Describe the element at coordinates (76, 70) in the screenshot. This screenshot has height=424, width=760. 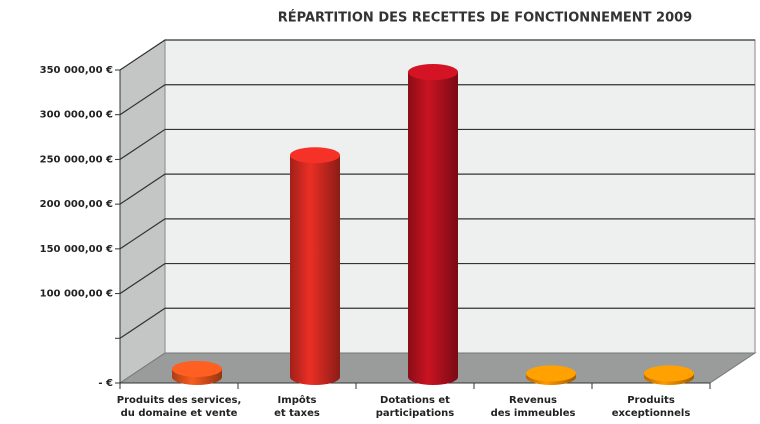
I see `y-tick-label: 350 000,00 €` at that location.